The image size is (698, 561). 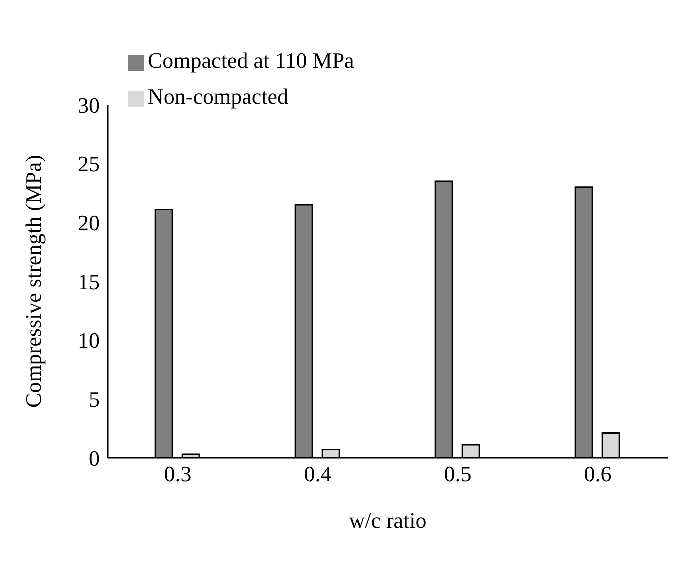 What do you see at coordinates (89, 105) in the screenshot?
I see `y-tick-label: 30` at bounding box center [89, 105].